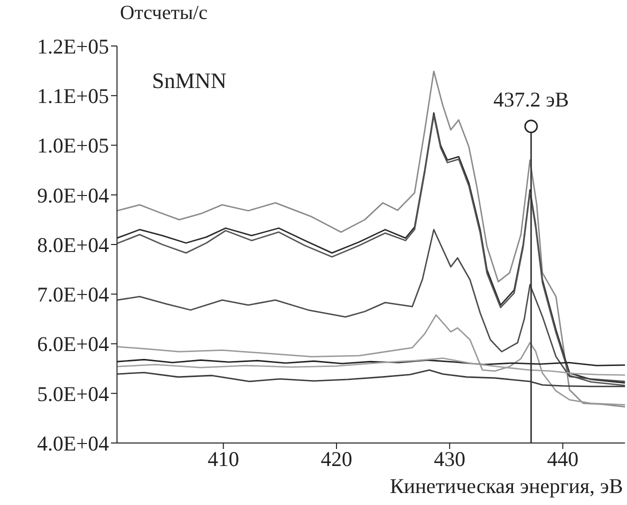 This screenshot has width=627, height=505. I want to click on annotation: SnMNN, so click(189, 81).